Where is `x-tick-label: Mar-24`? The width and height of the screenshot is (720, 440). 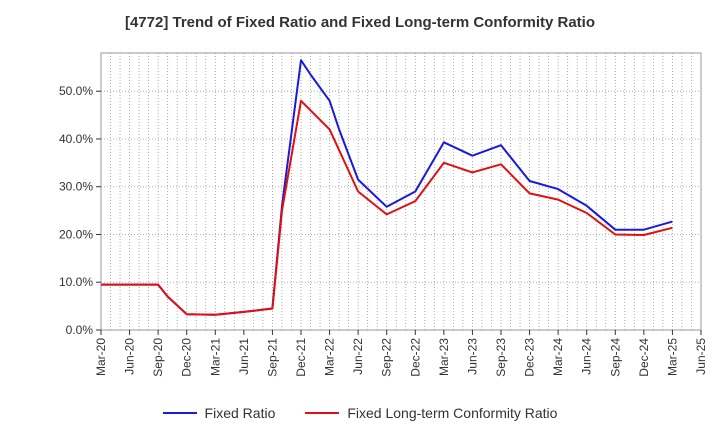 x-tick-label: Mar-24 is located at coordinates (558, 357).